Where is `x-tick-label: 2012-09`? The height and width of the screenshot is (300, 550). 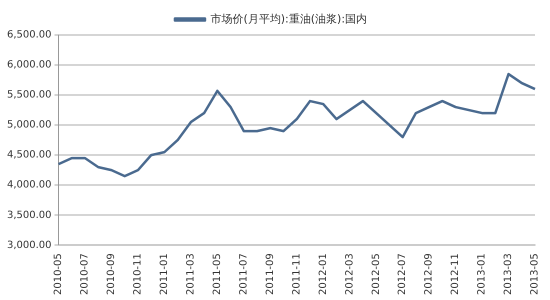
x-tick-label: 2012-09 is located at coordinates (429, 274).